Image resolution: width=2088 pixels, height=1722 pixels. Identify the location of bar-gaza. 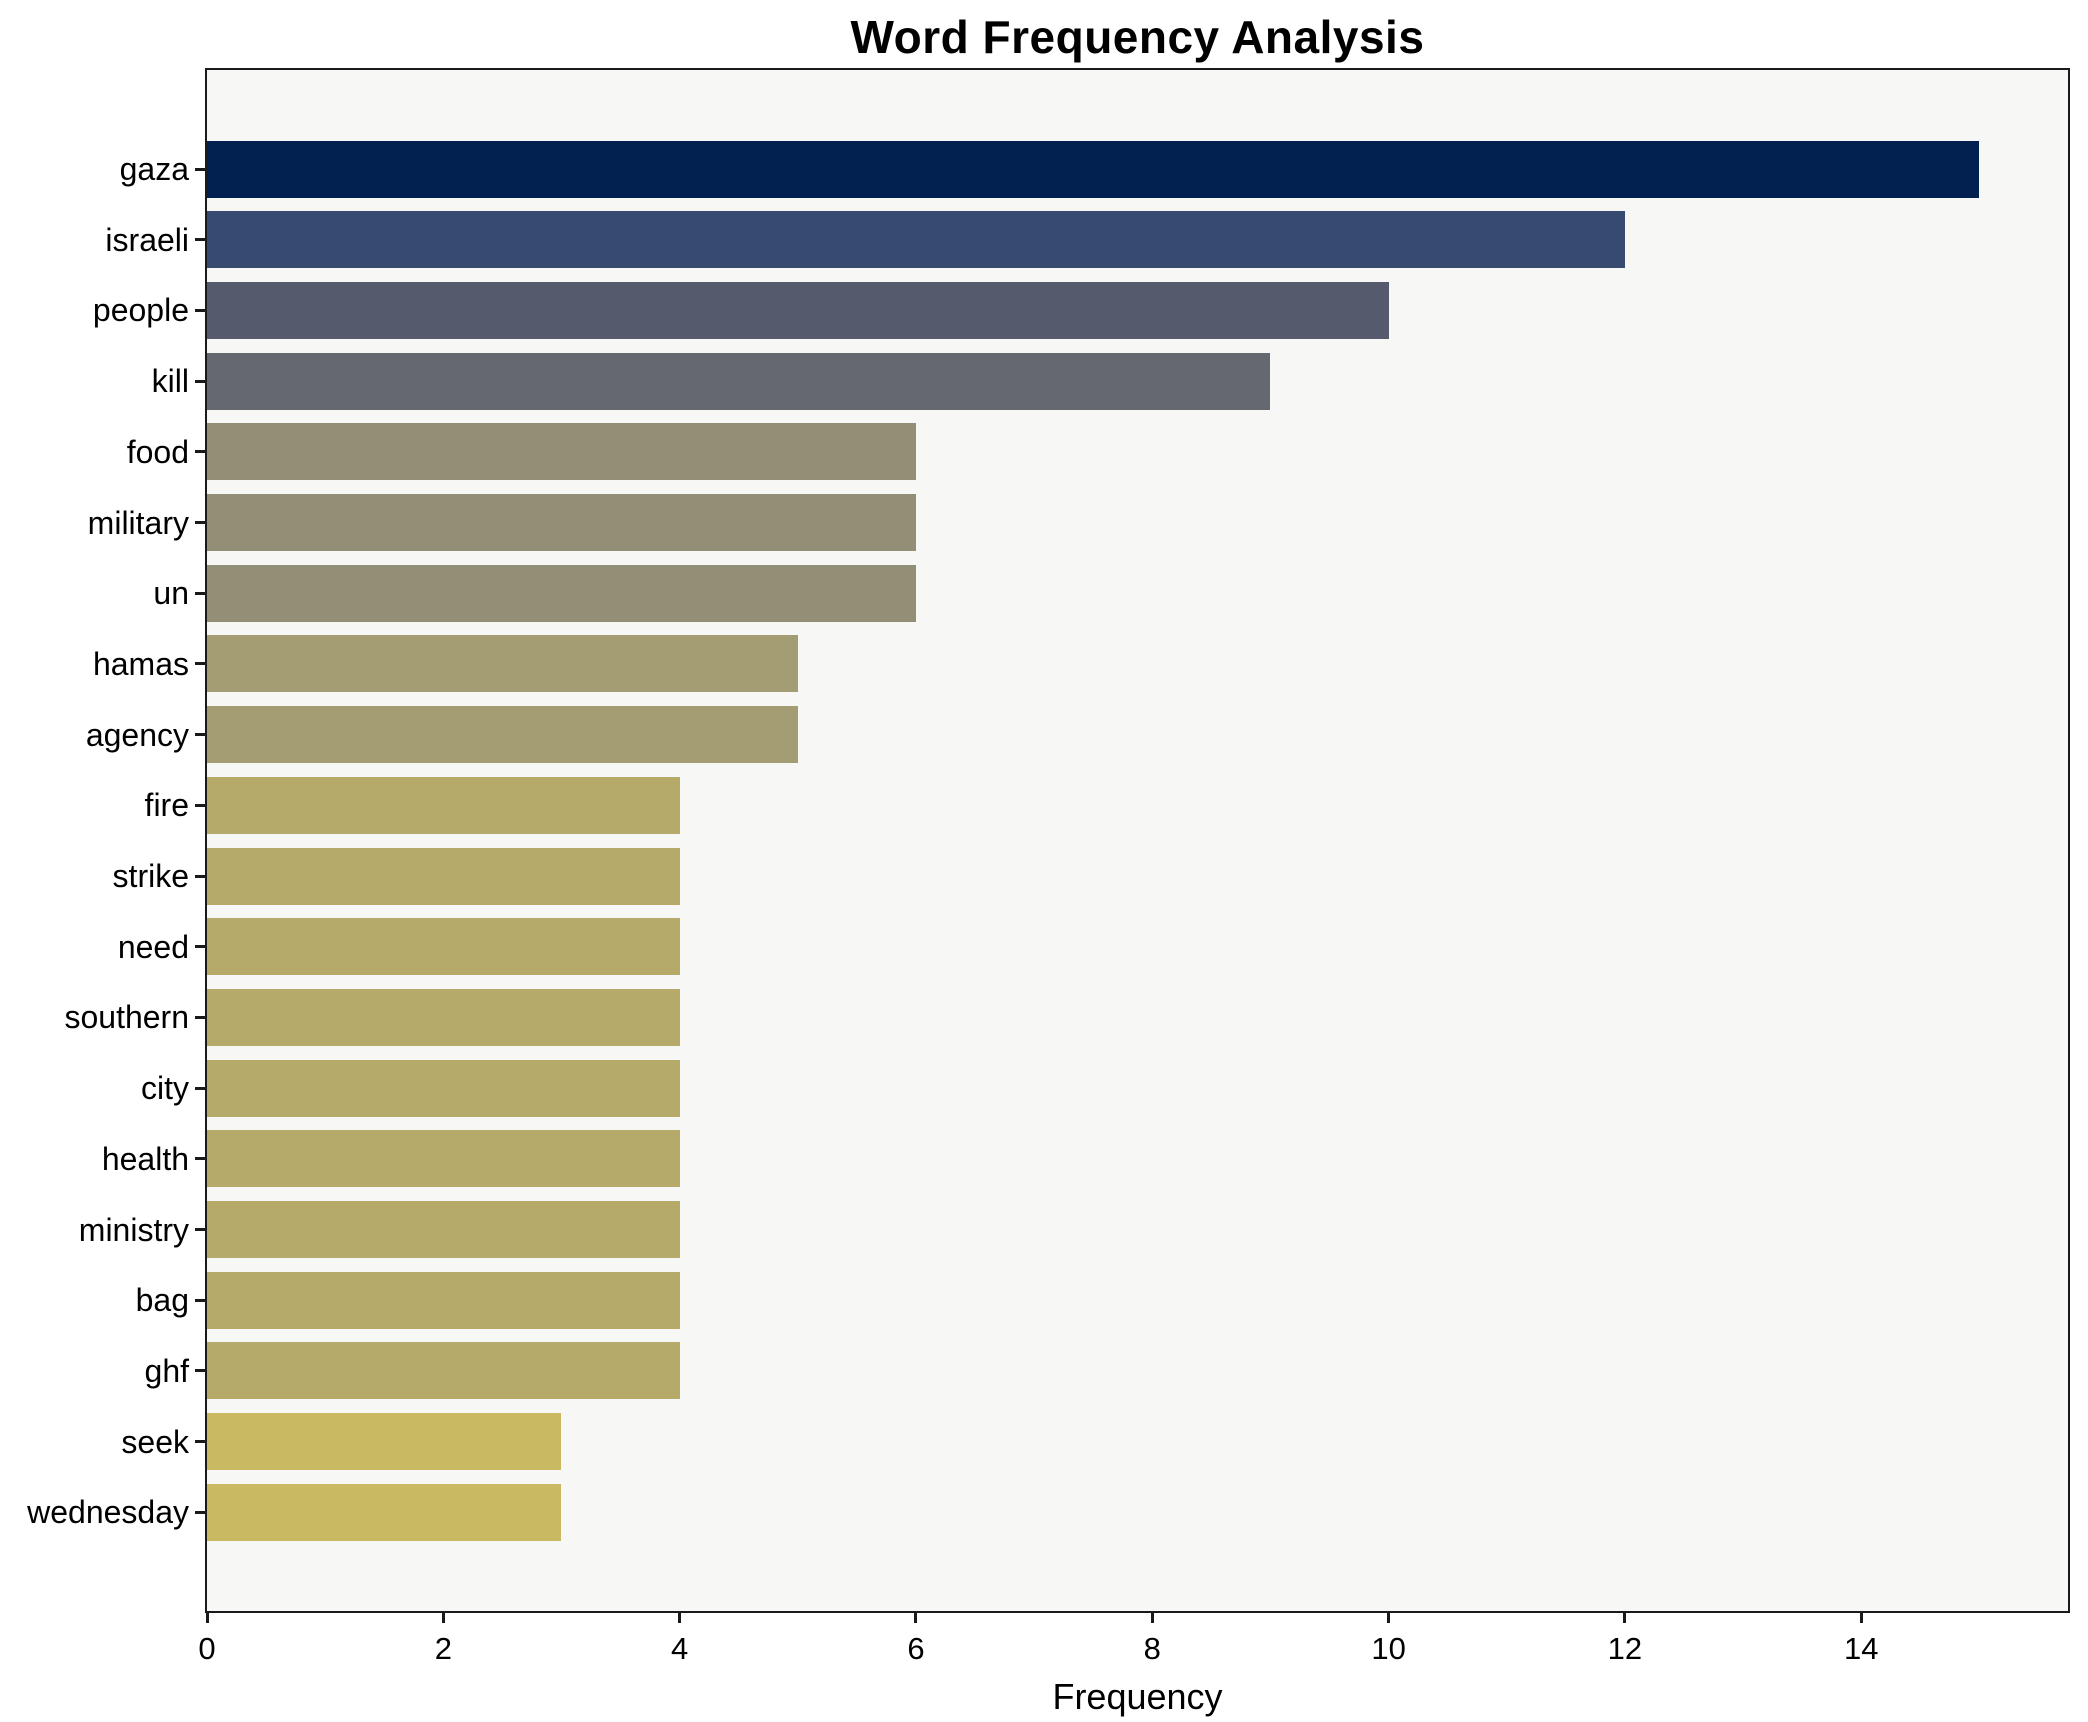
(1093, 169).